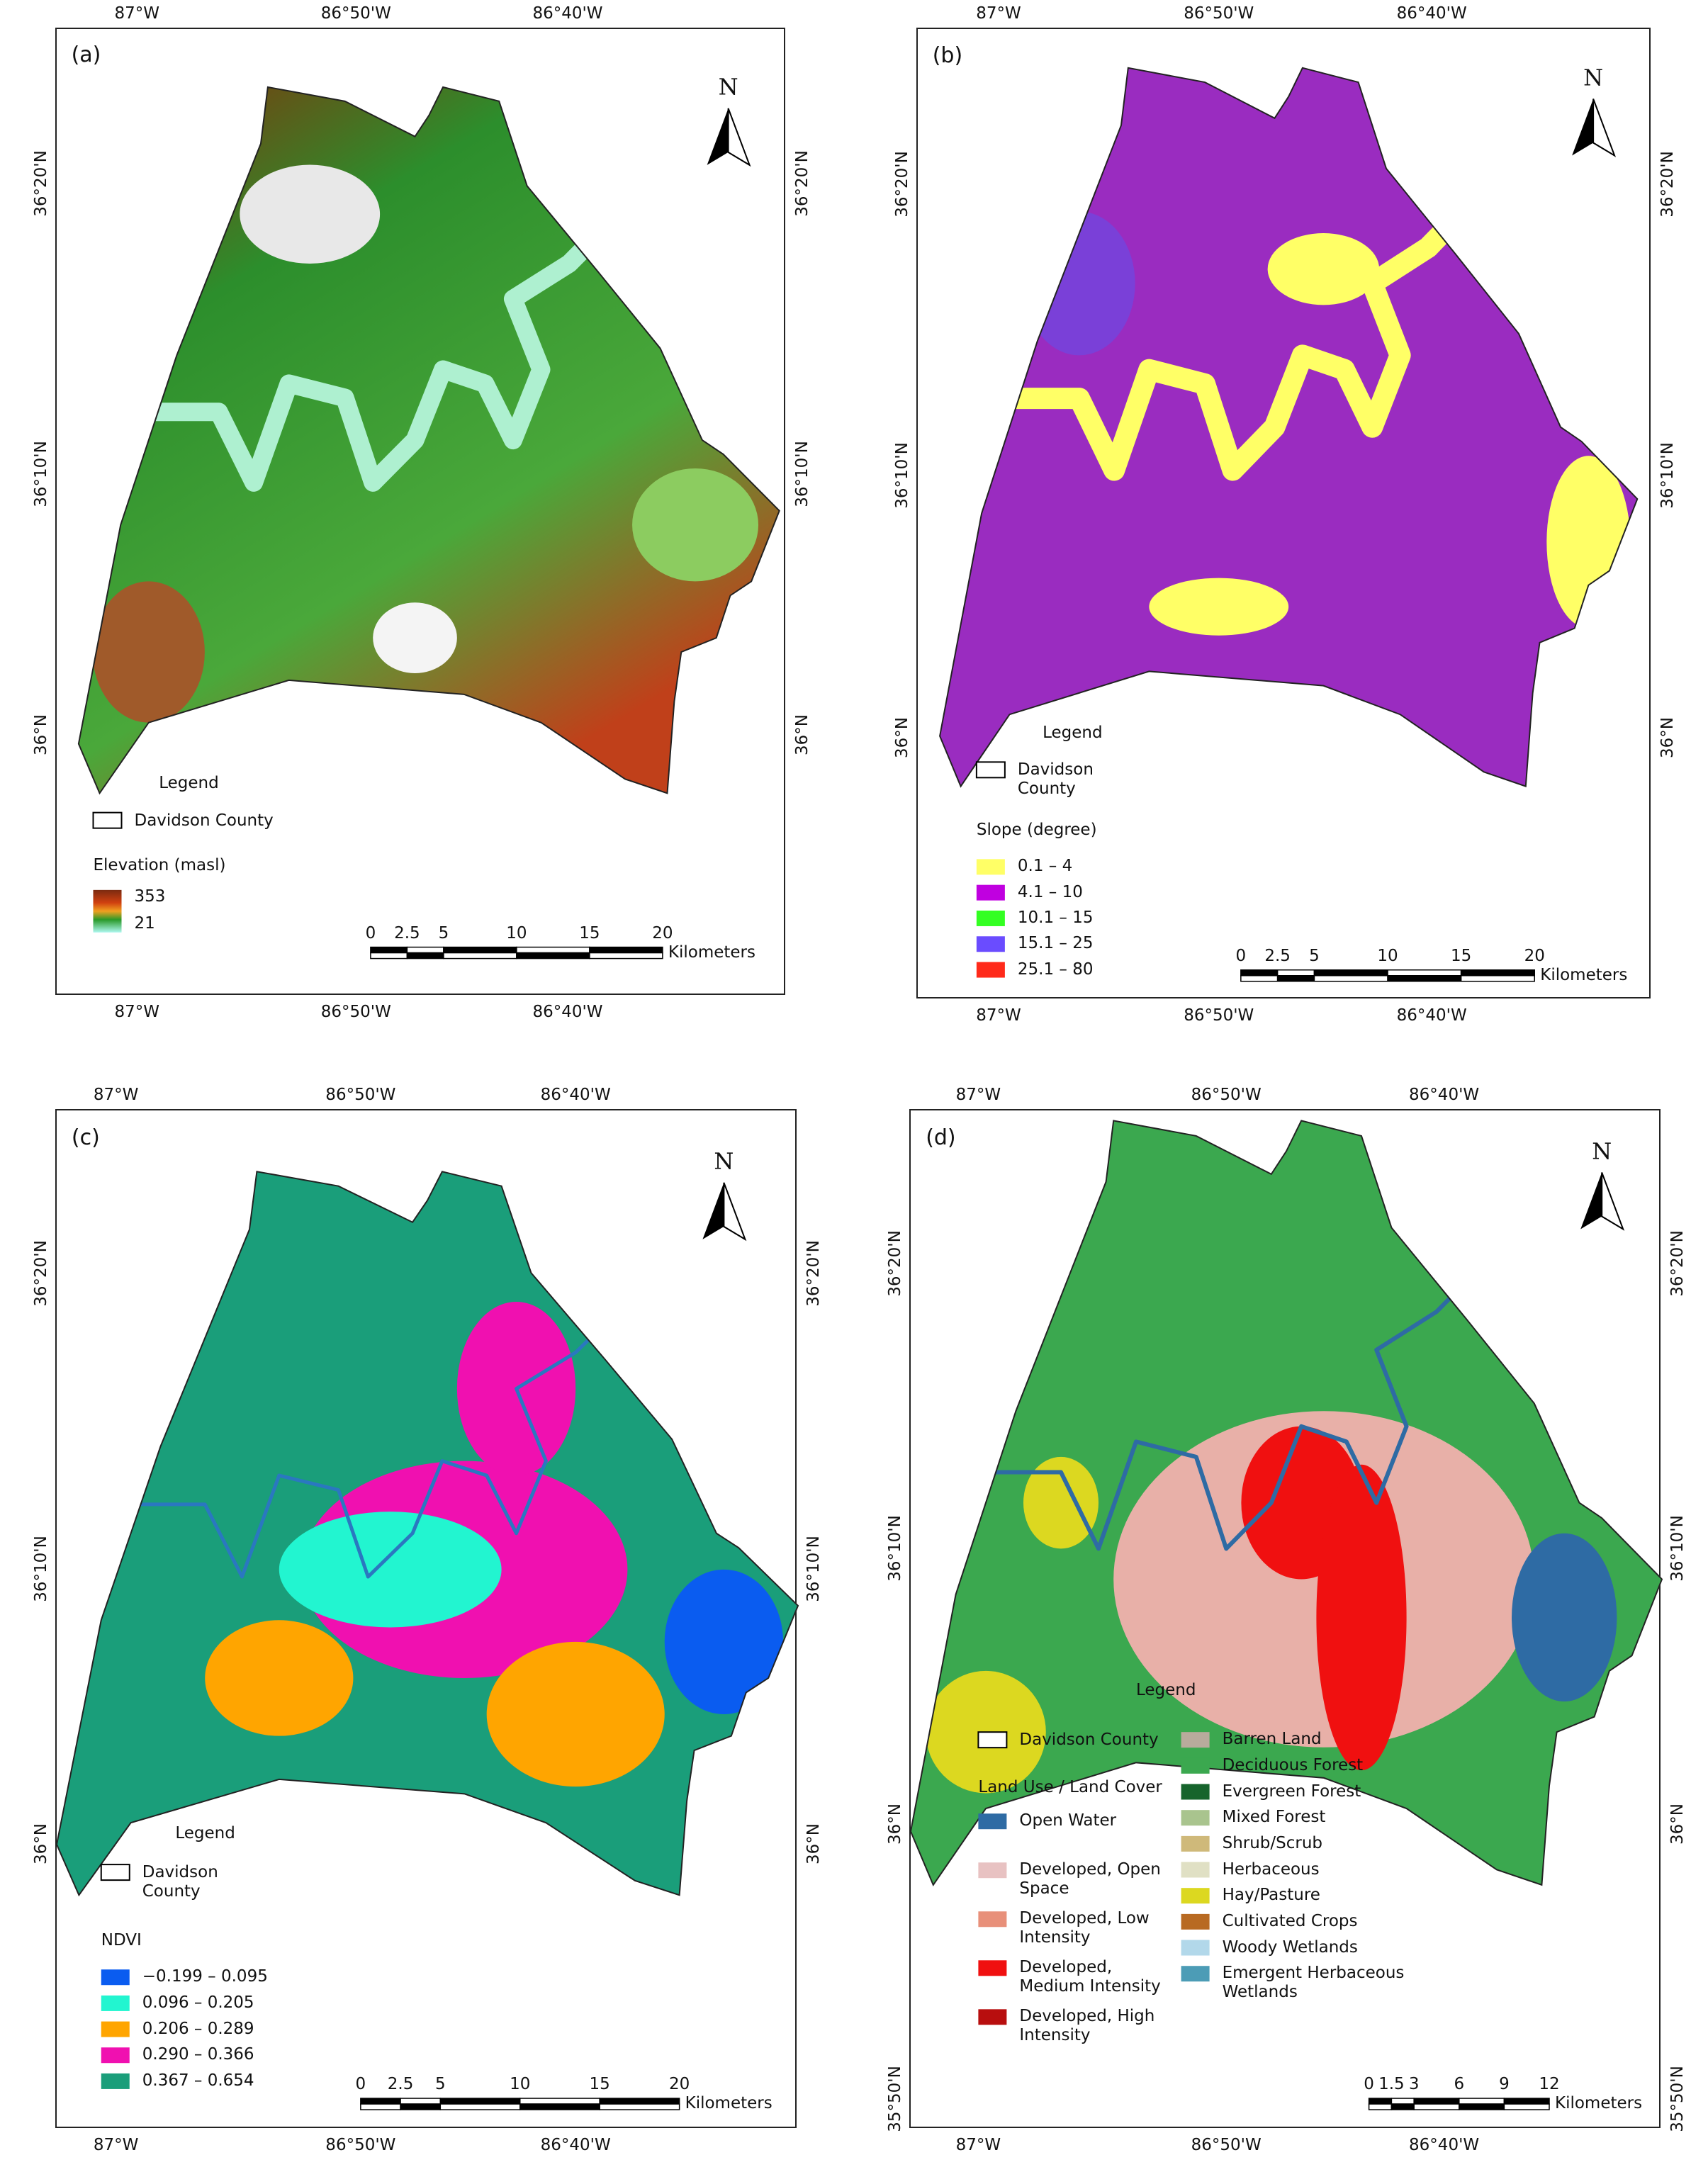 The height and width of the screenshot is (2172, 1708). I want to click on legend-label: Developed, Medium Intensity, so click(1090, 1977).